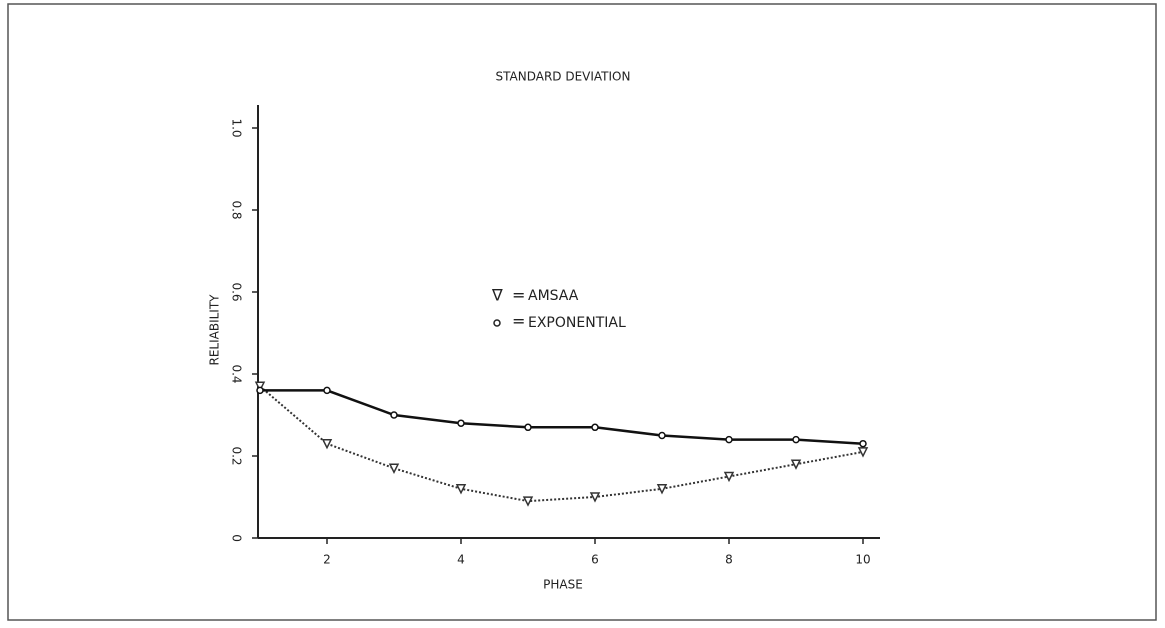 The height and width of the screenshot is (628, 1165). What do you see at coordinates (497, 323) in the screenshot?
I see `legend-marker` at bounding box center [497, 323].